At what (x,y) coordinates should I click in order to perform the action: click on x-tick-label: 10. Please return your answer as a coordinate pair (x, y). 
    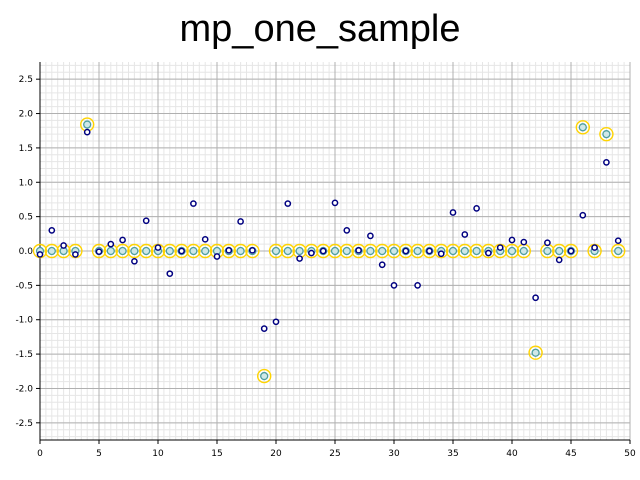
    Looking at the image, I should click on (158, 454).